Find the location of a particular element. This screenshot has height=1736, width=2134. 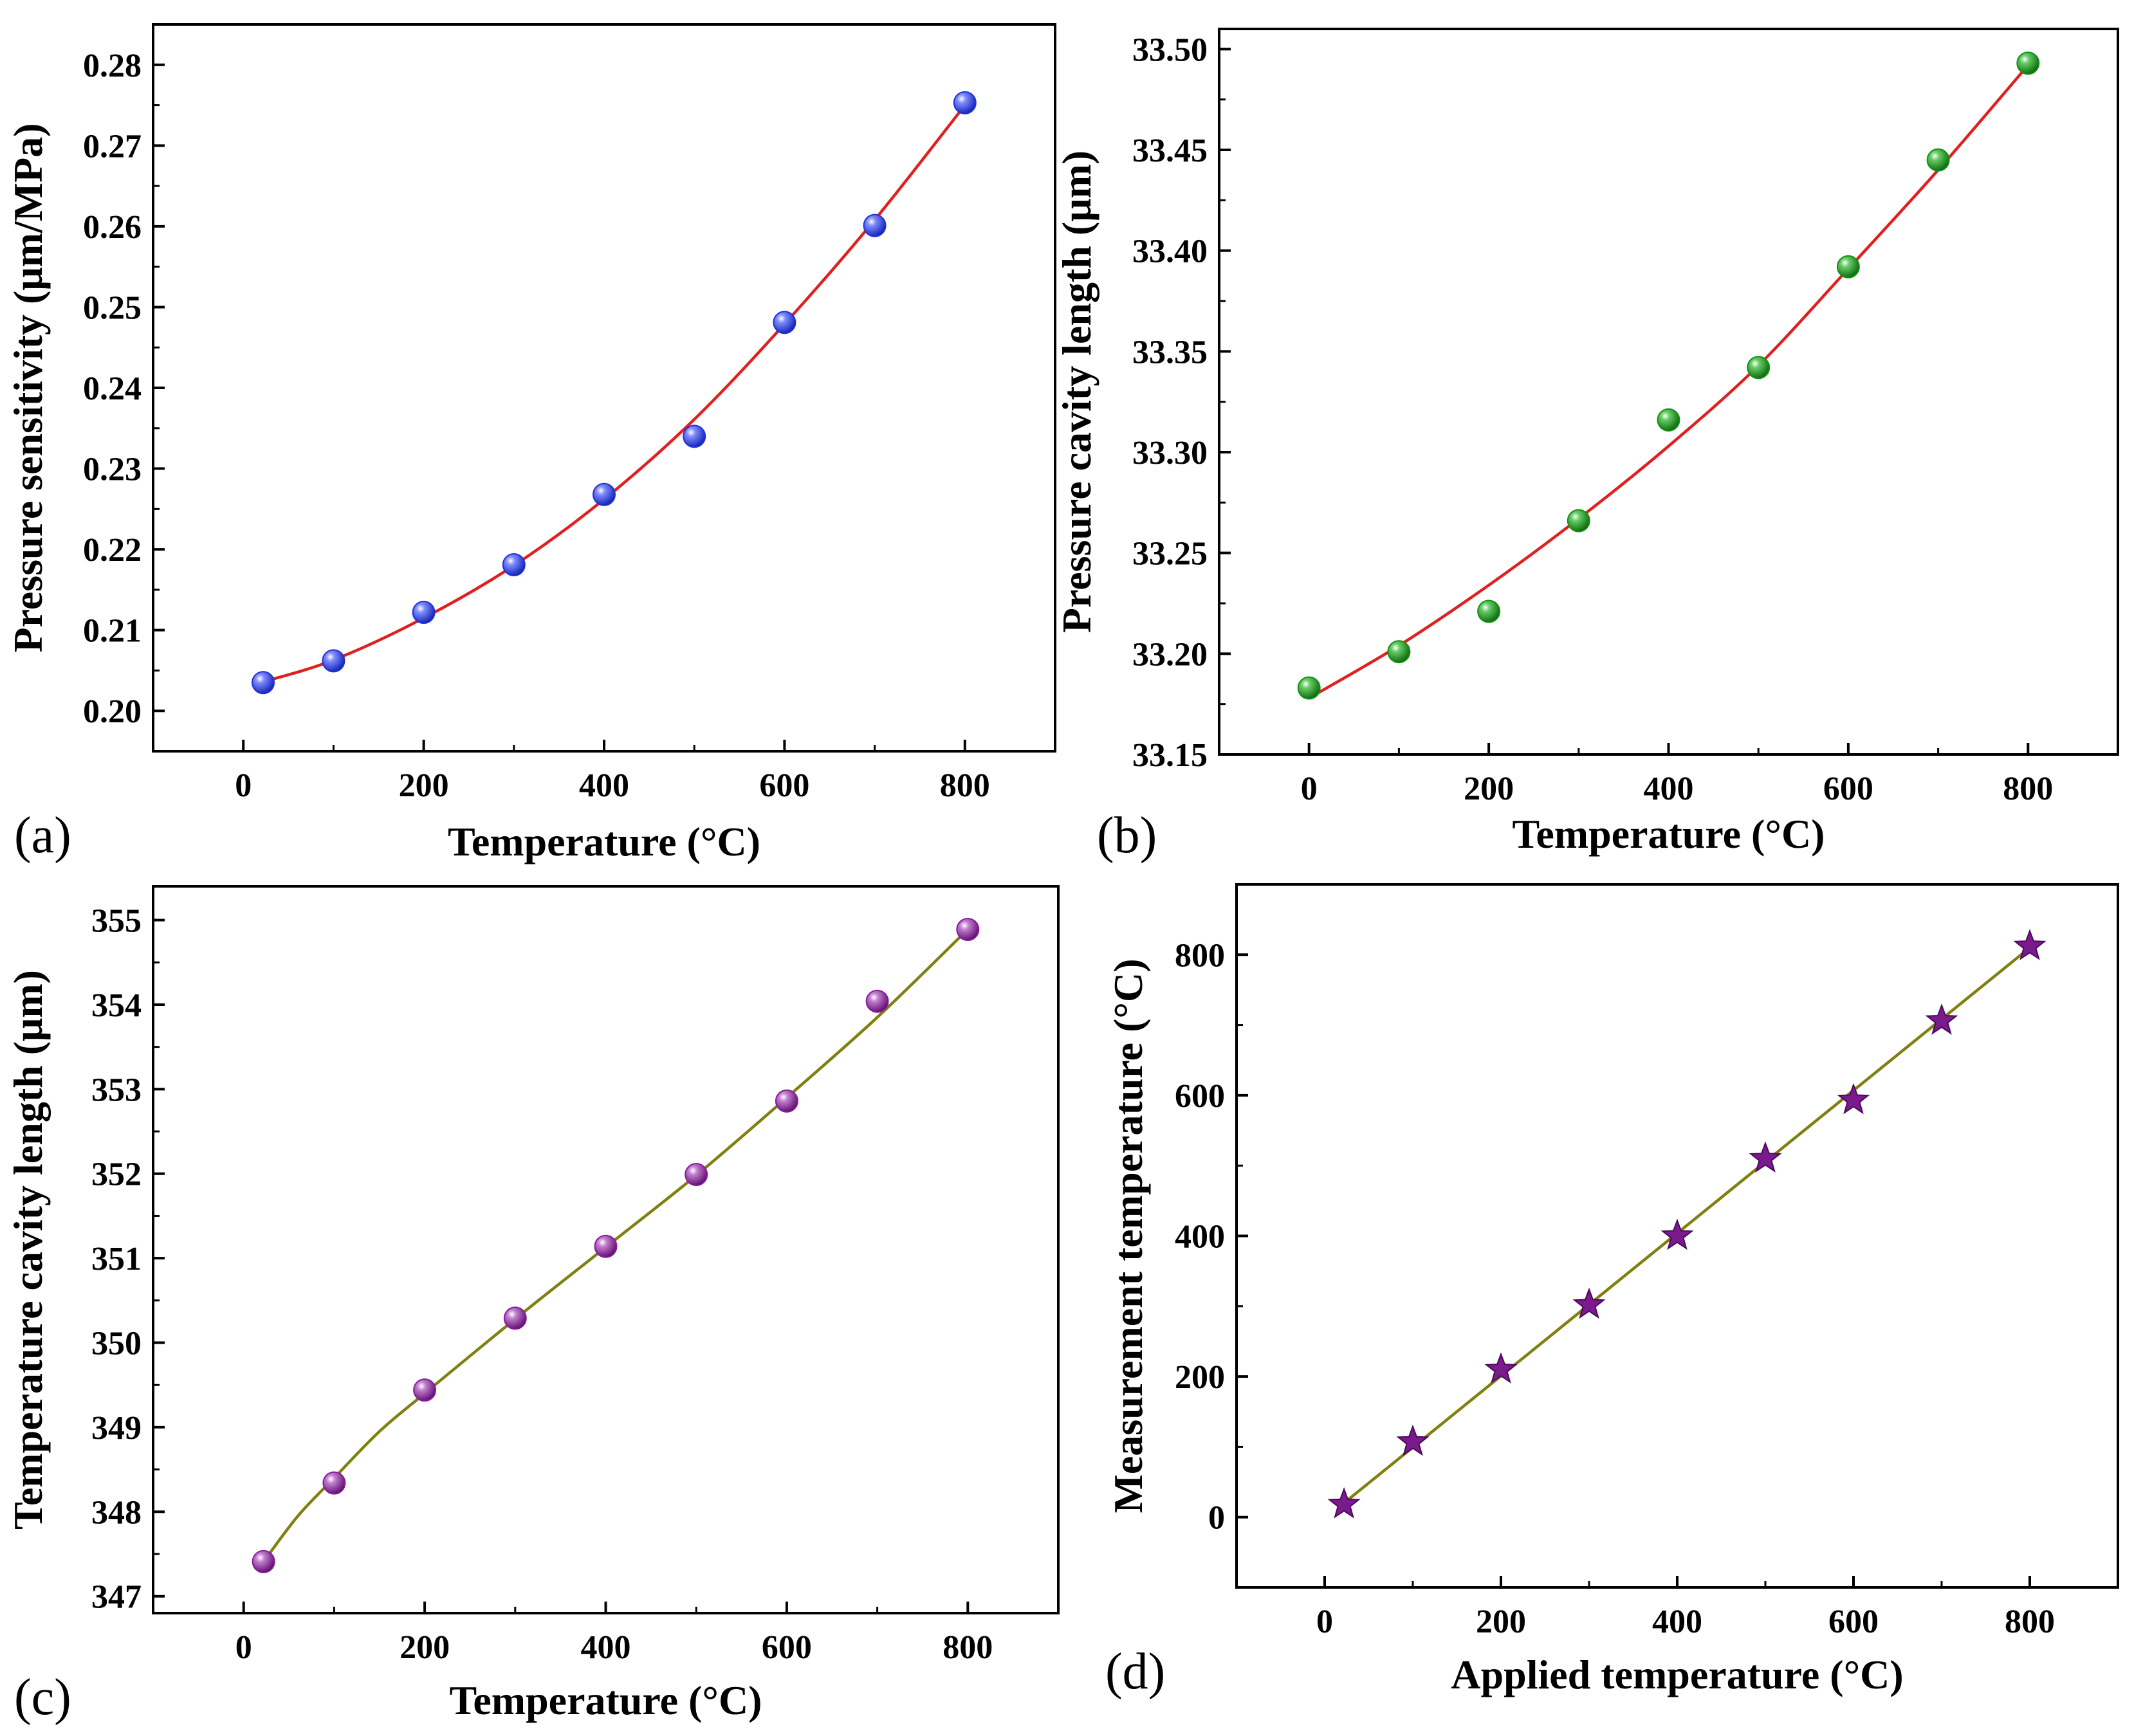

y-tick-label: 348 is located at coordinates (116, 1512).